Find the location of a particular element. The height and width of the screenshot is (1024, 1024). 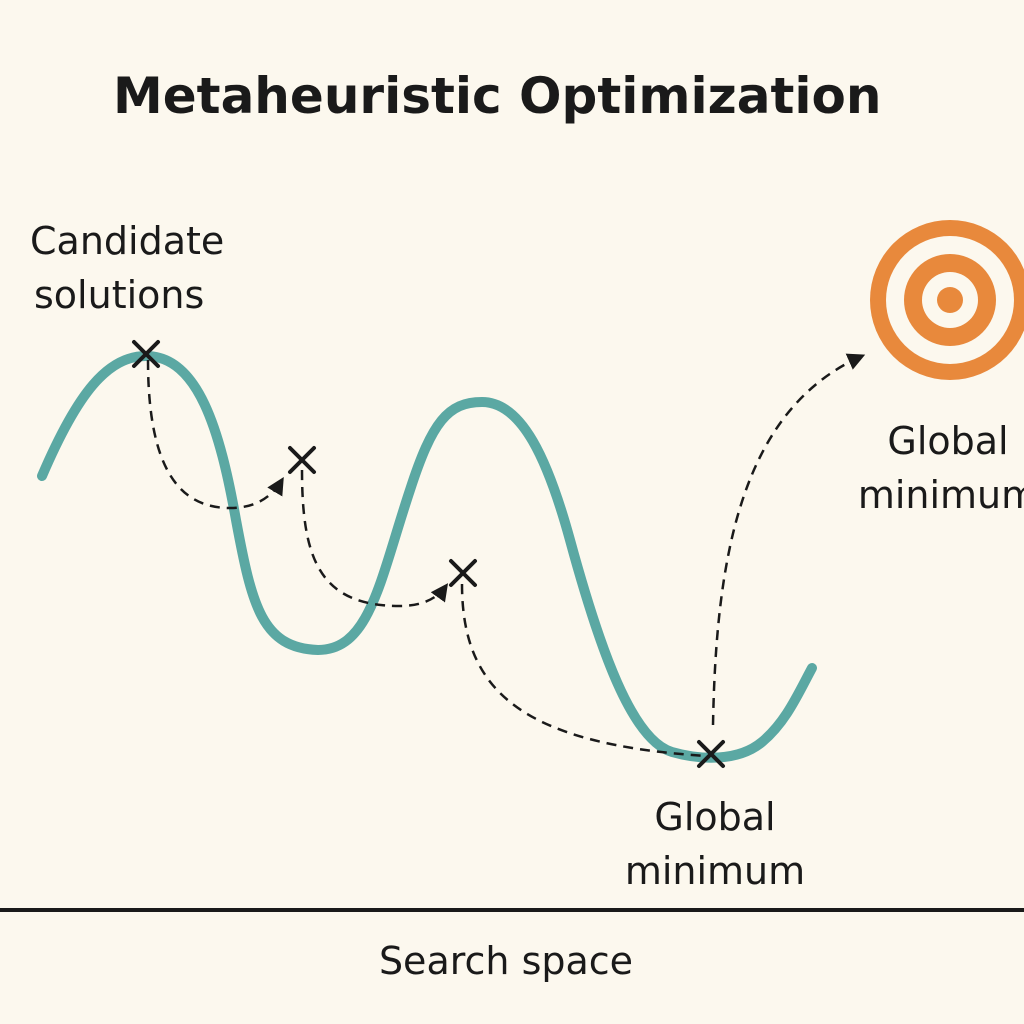

global-minimum-line1: Global is located at coordinates (714, 817).